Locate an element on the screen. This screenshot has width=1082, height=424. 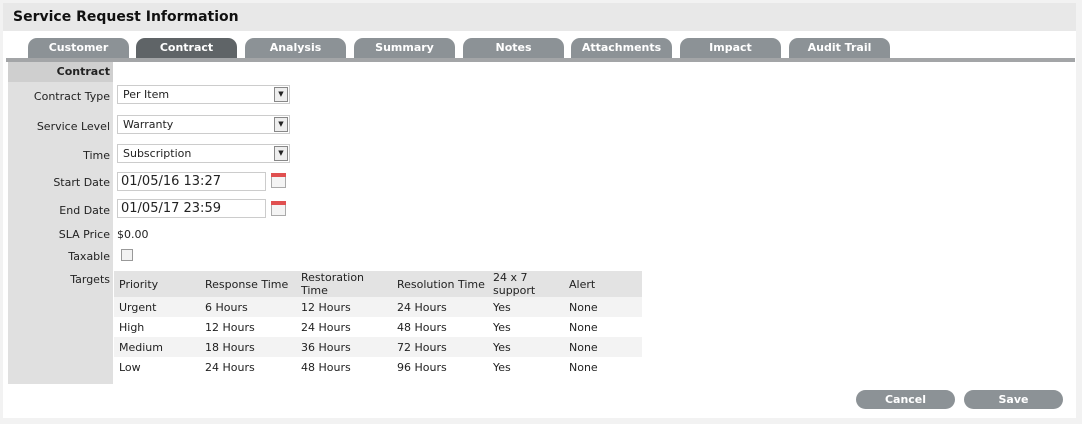
cancel-button: Cancel is located at coordinates (905, 399).